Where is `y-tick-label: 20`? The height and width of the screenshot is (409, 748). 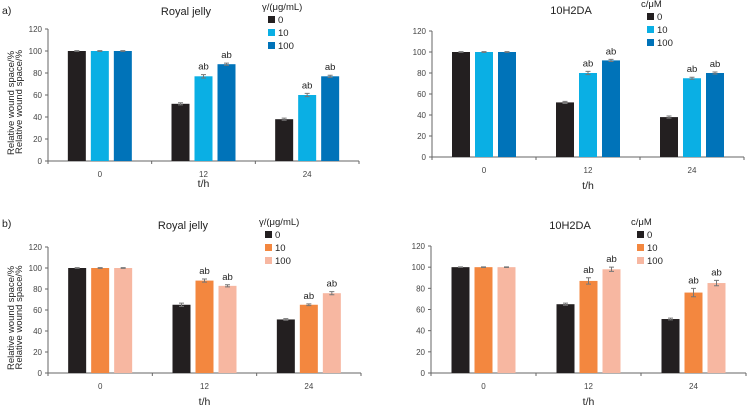
y-tick-label: 20 is located at coordinates (37, 139).